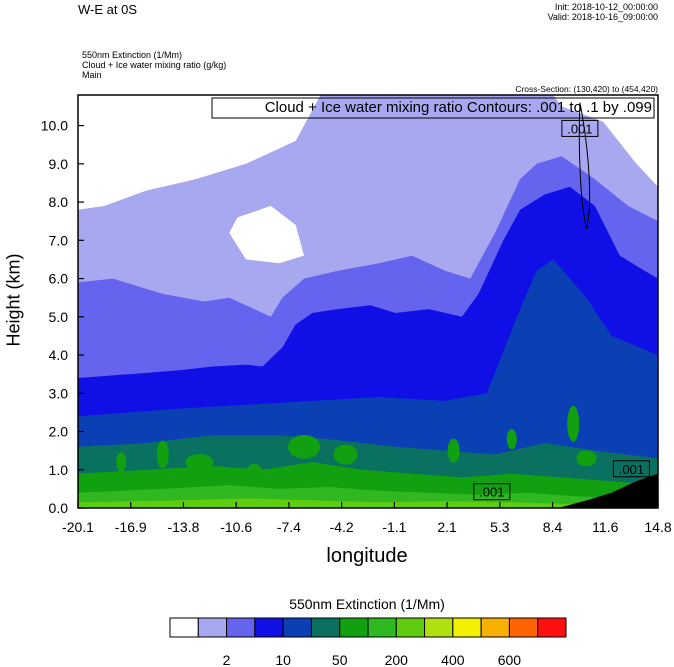  I want to click on cross-section-label: Cross-Section: (130,420) to (454,420), so click(586, 89).